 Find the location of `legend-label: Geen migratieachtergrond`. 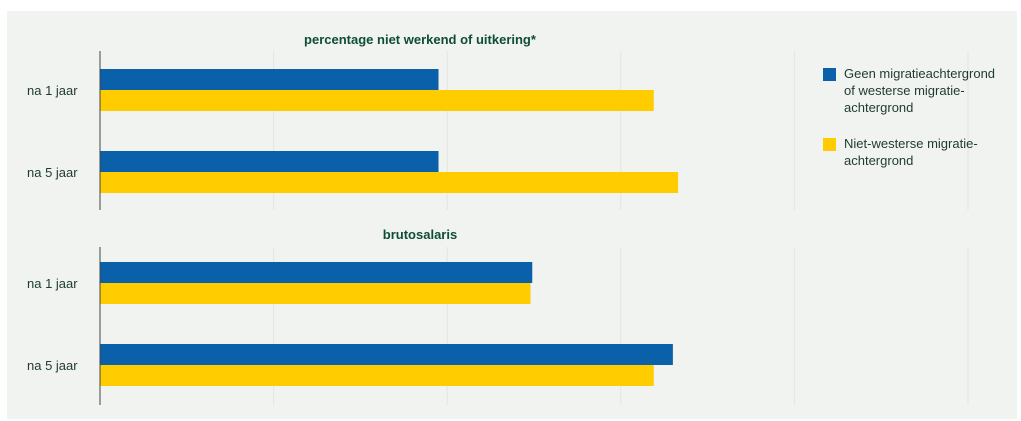

legend-label: Geen migratieachtergrond is located at coordinates (919, 73).